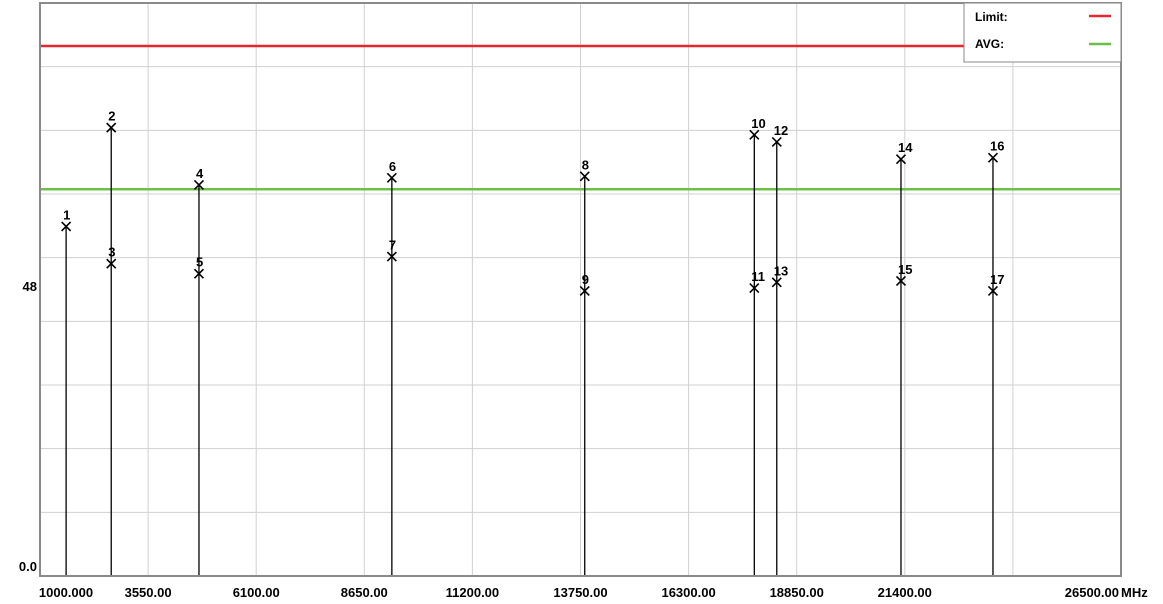 The image size is (1163, 604). What do you see at coordinates (585, 164) in the screenshot?
I see `marker-label: 8` at bounding box center [585, 164].